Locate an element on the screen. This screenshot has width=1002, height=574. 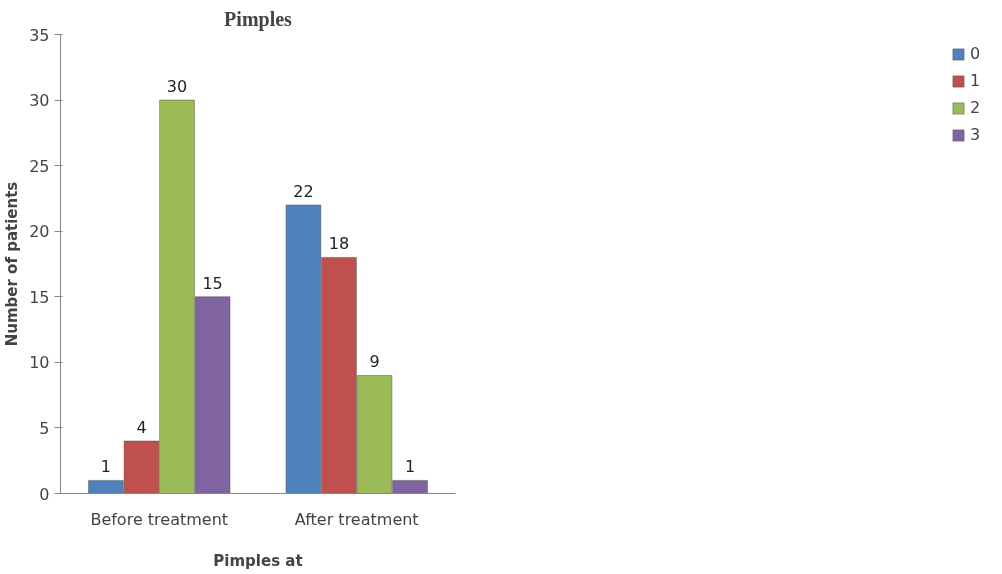
y-tick-label: 25 is located at coordinates (39, 166).